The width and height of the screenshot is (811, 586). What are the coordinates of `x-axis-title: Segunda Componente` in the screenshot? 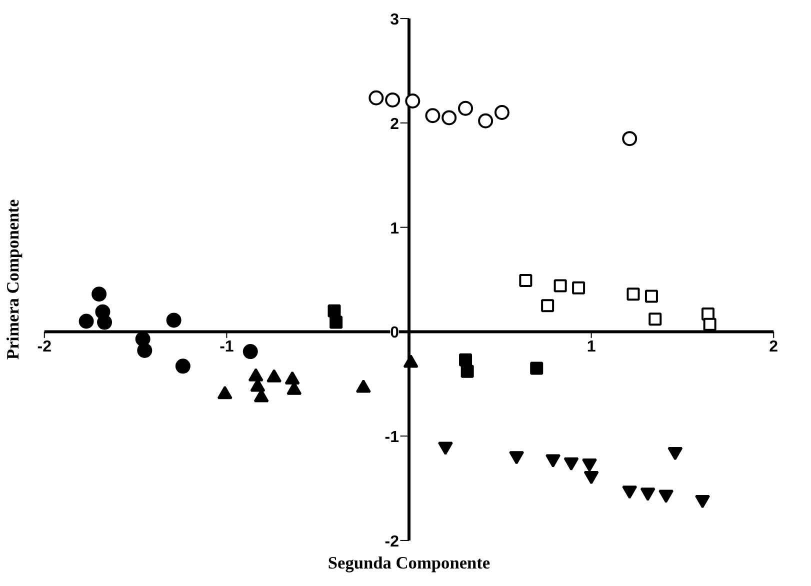 It's located at (409, 563).